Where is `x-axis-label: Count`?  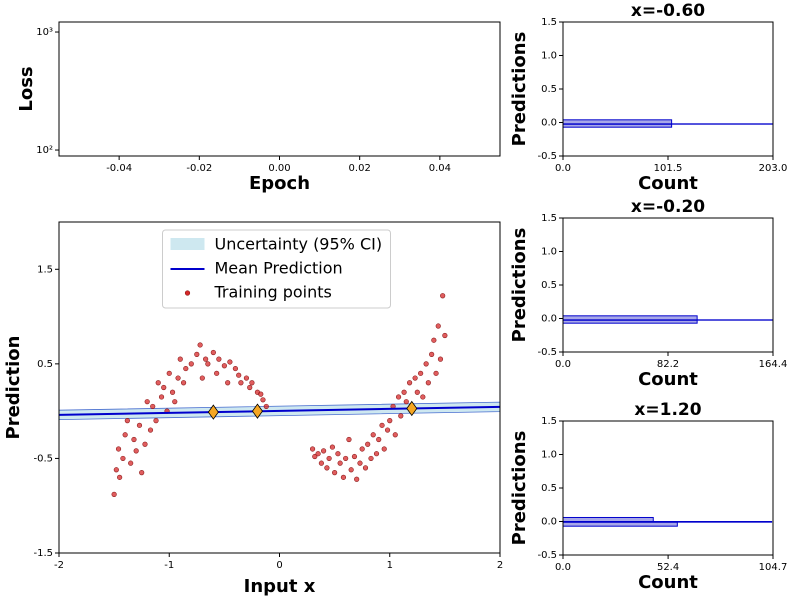 x-axis-label: Count is located at coordinates (668, 379).